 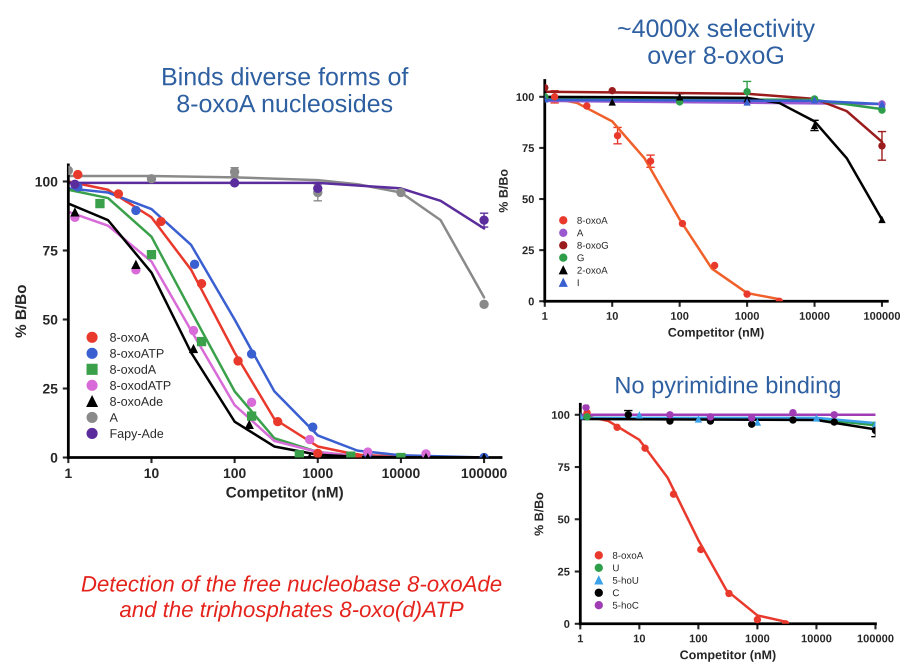 What do you see at coordinates (592, 270) in the screenshot?
I see `legend-label: 2-oxoA` at bounding box center [592, 270].